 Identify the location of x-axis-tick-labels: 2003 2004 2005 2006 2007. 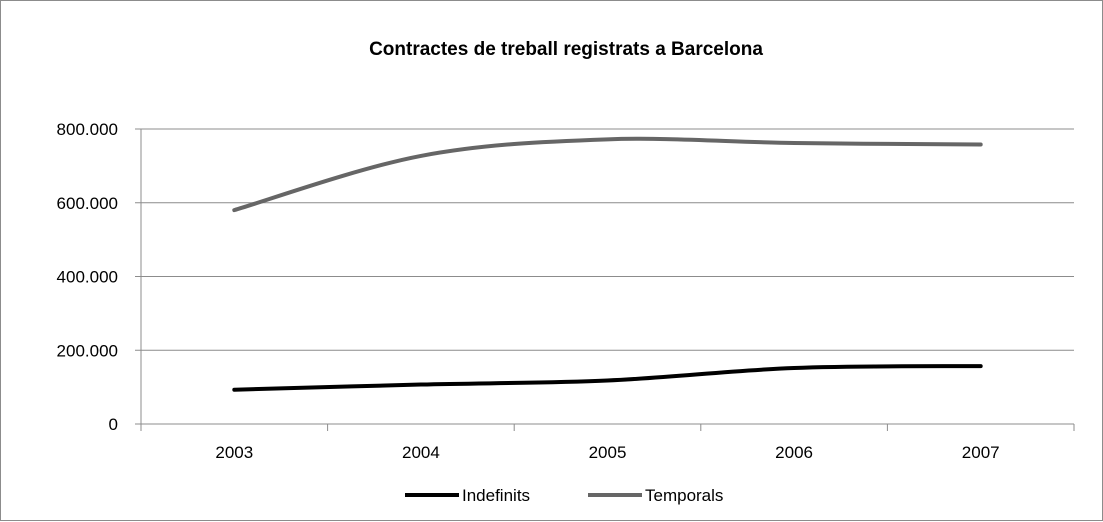
(607, 452).